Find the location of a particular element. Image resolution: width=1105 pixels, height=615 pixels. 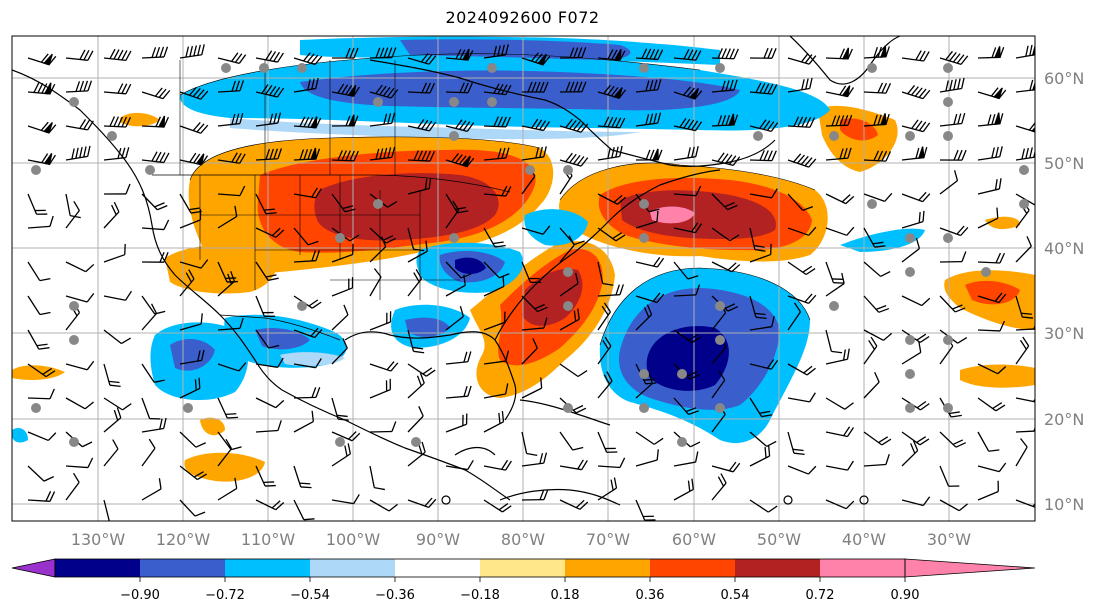

lon-label: 120°W is located at coordinates (183, 539).